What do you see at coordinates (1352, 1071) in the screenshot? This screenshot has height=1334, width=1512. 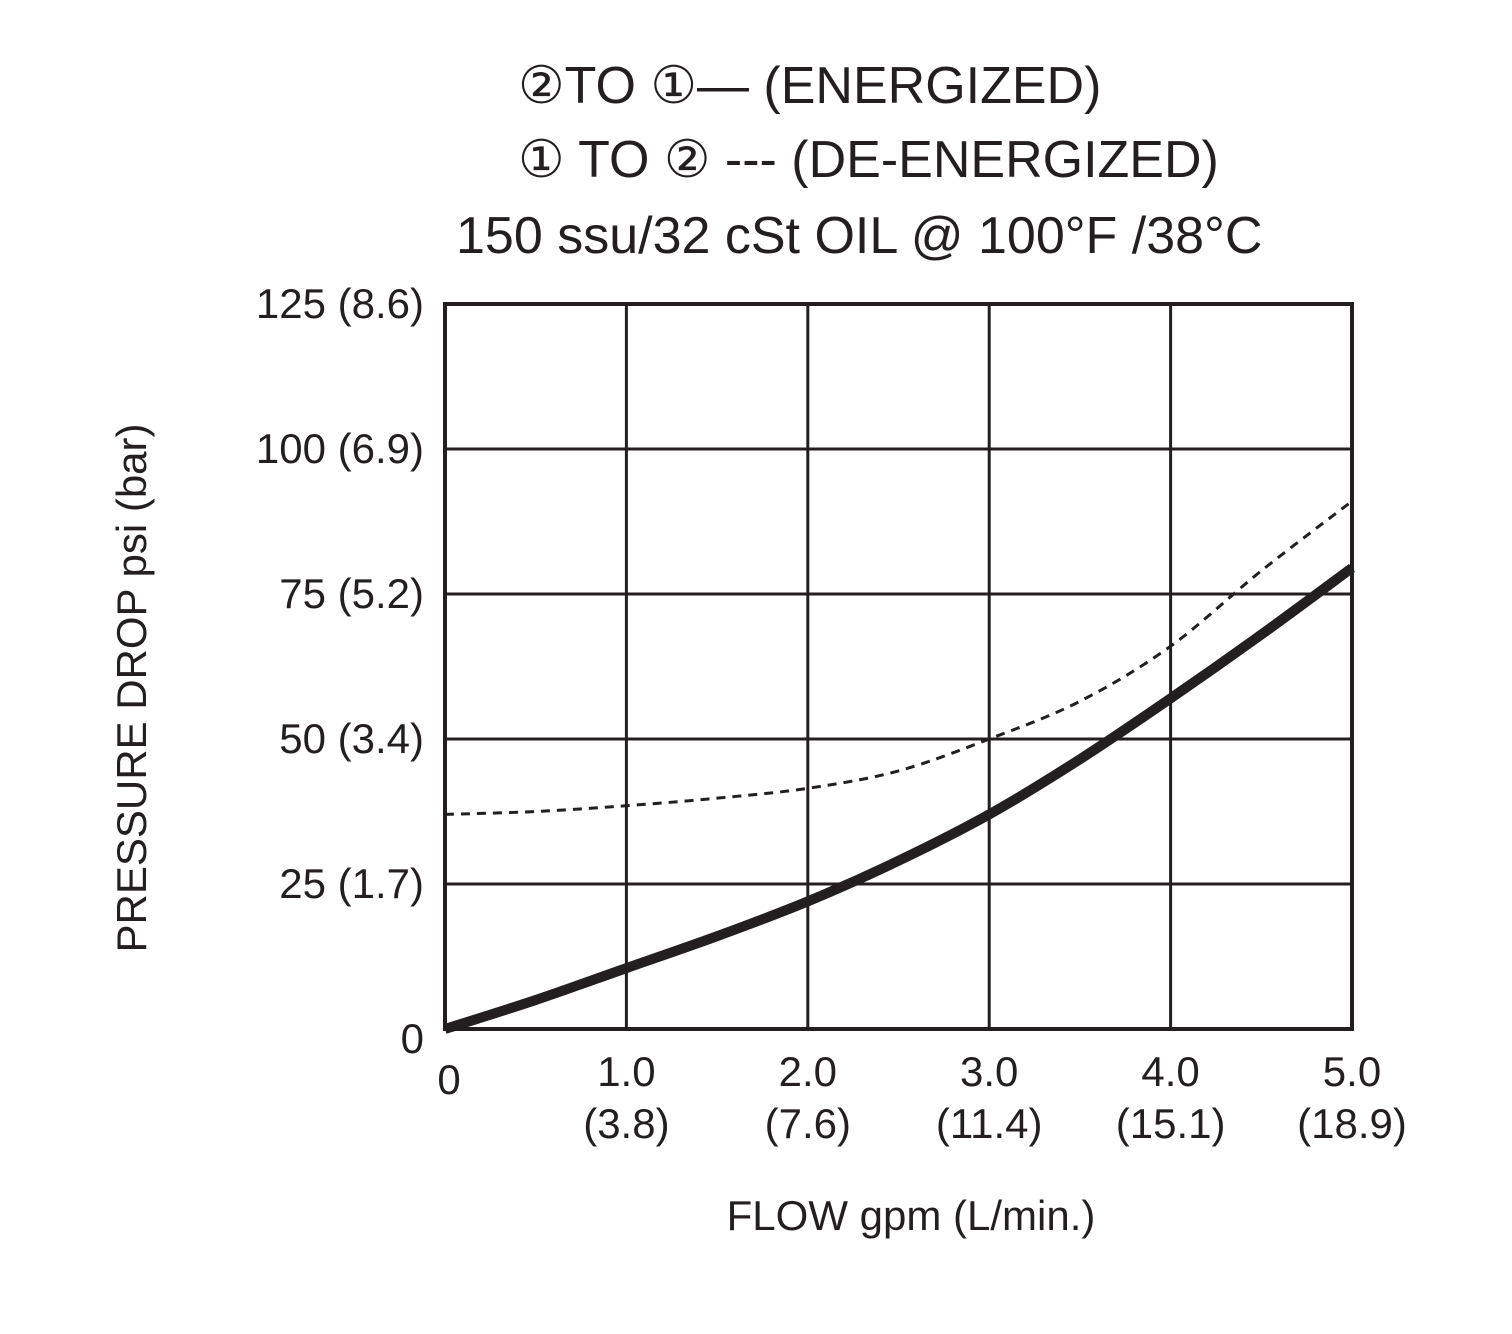 I see `x-tick-label: 5.0` at bounding box center [1352, 1071].